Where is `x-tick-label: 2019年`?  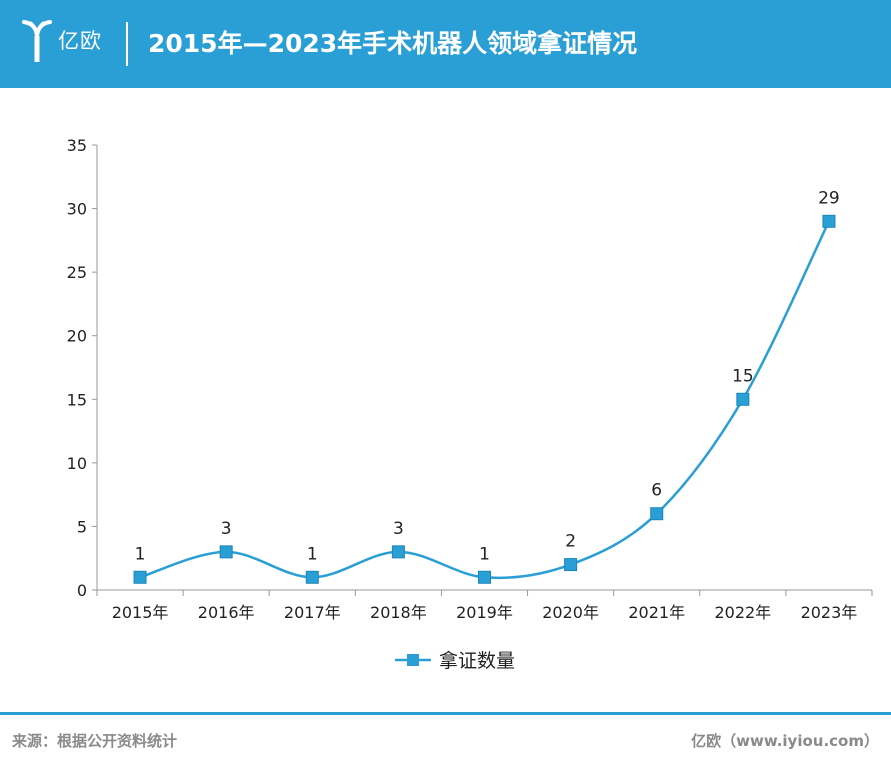
x-tick-label: 2019年 is located at coordinates (484, 612).